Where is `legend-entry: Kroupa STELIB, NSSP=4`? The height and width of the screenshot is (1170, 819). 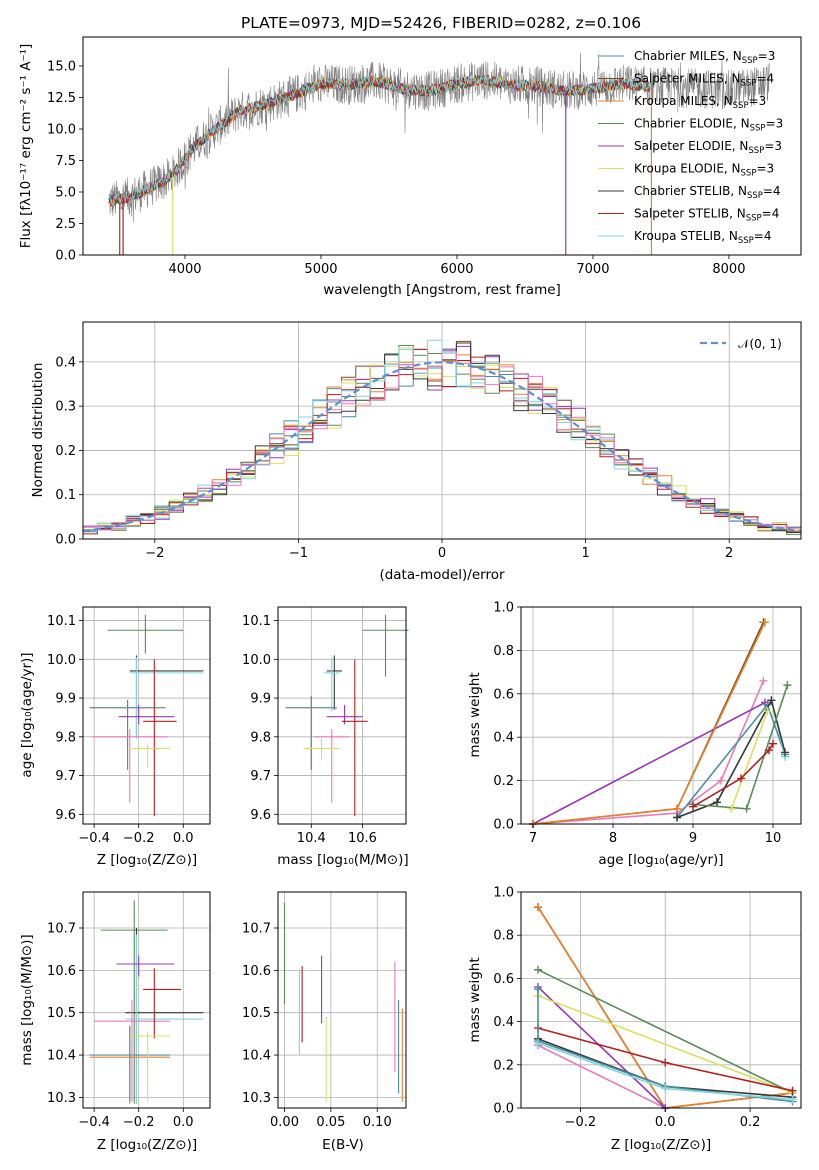 legend-entry: Kroupa STELIB, NSSP=4 is located at coordinates (703, 237).